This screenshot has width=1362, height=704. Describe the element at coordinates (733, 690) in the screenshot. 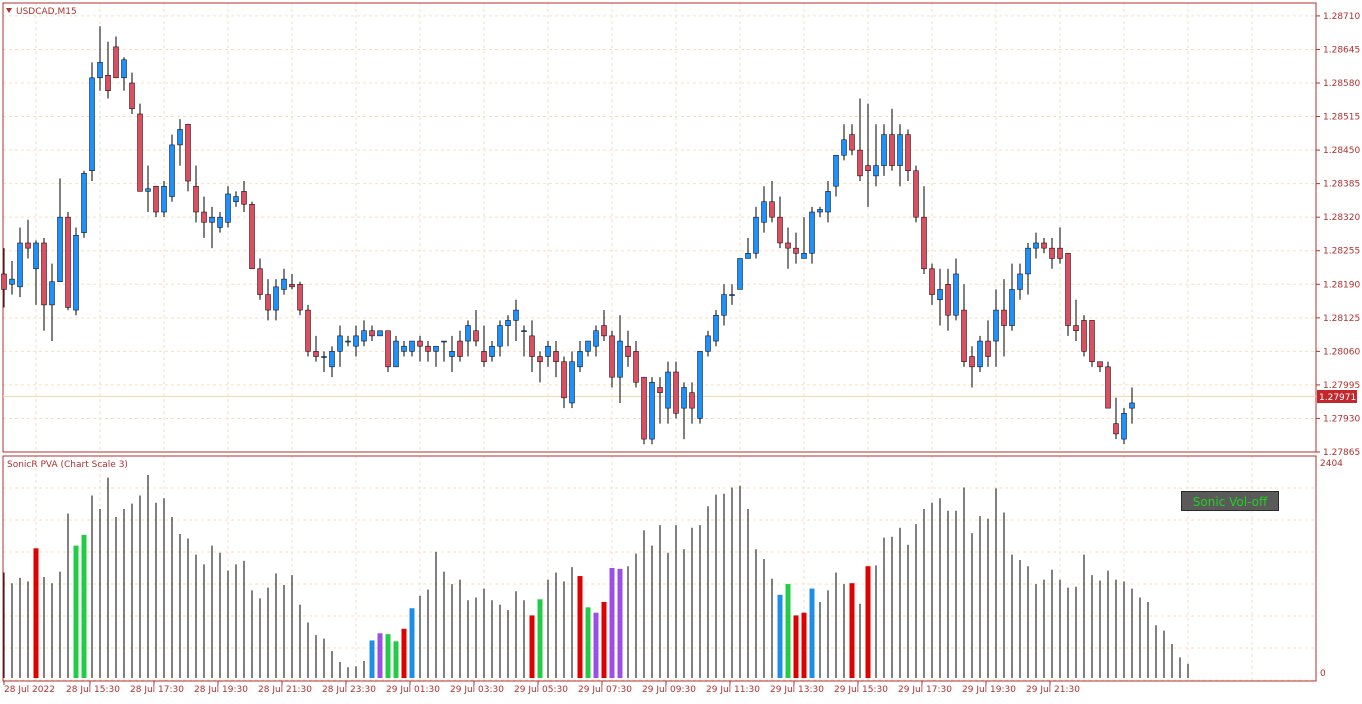

I see `time-tick-label: 29 Jul 11:30` at that location.